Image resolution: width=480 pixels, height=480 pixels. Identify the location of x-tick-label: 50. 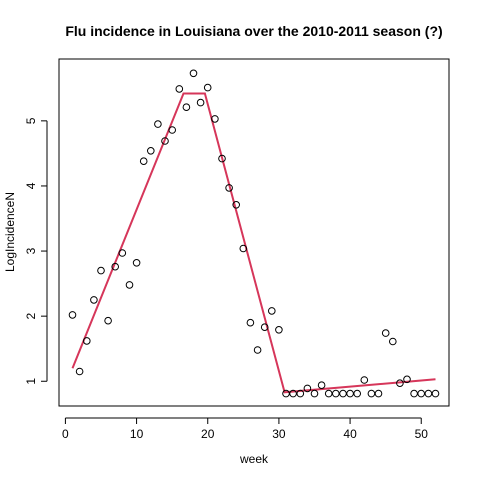
(422, 434).